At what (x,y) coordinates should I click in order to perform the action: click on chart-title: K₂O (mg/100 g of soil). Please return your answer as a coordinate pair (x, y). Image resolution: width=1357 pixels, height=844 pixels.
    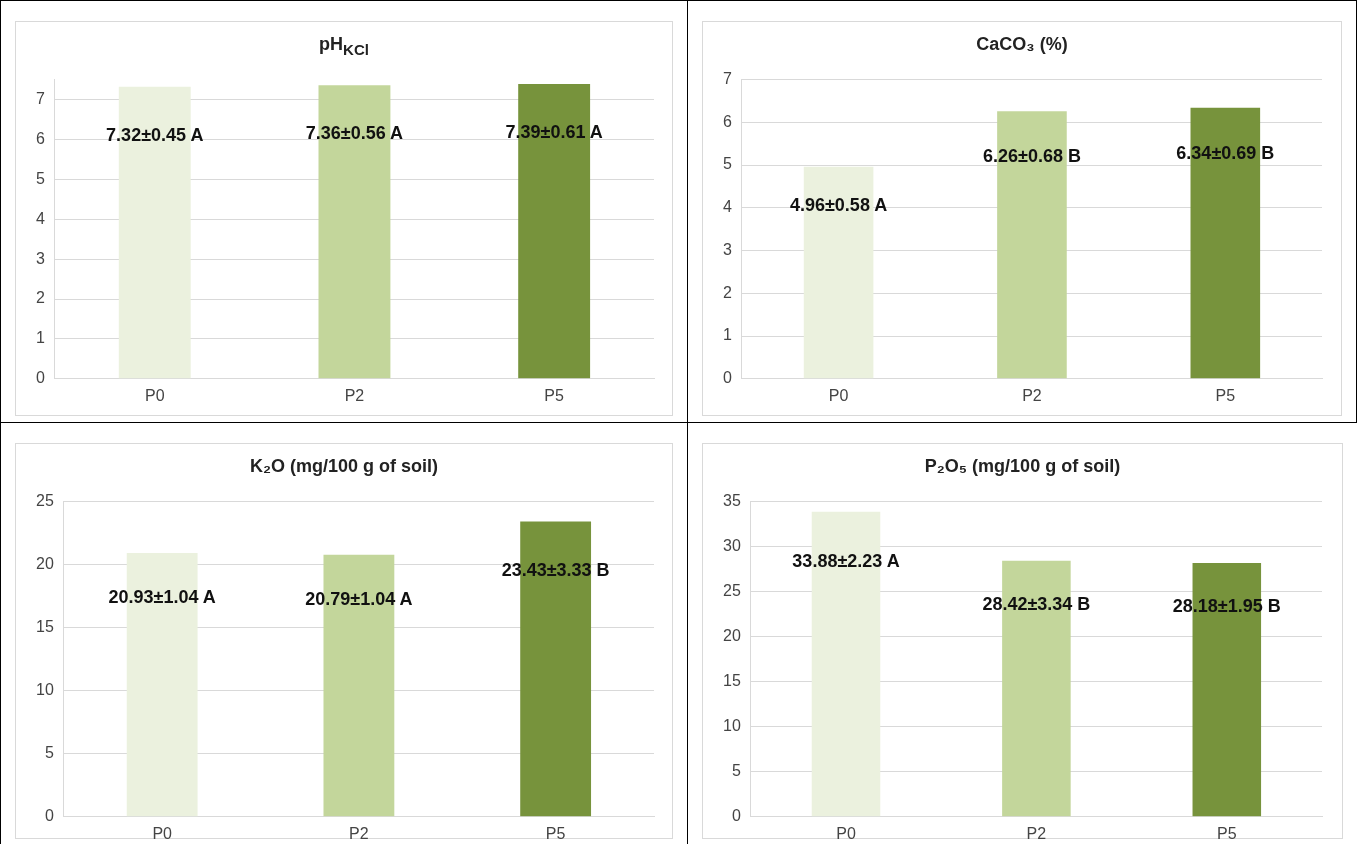
    Looking at the image, I should click on (344, 466).